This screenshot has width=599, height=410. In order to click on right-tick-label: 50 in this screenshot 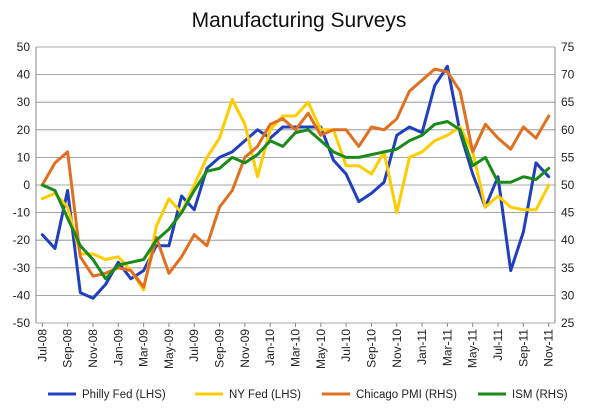, I will do `click(568, 185)`.